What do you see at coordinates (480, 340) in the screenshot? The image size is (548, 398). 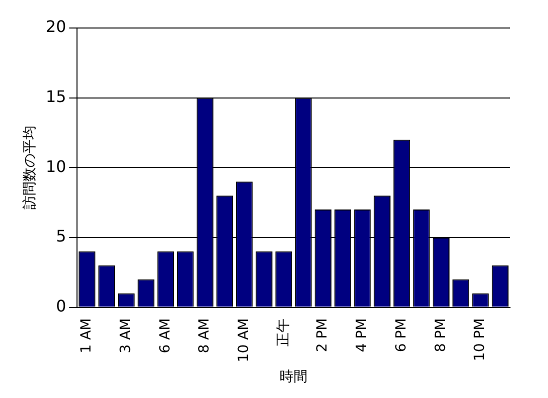 I see `x-tick-label: 10 PM` at bounding box center [480, 340].